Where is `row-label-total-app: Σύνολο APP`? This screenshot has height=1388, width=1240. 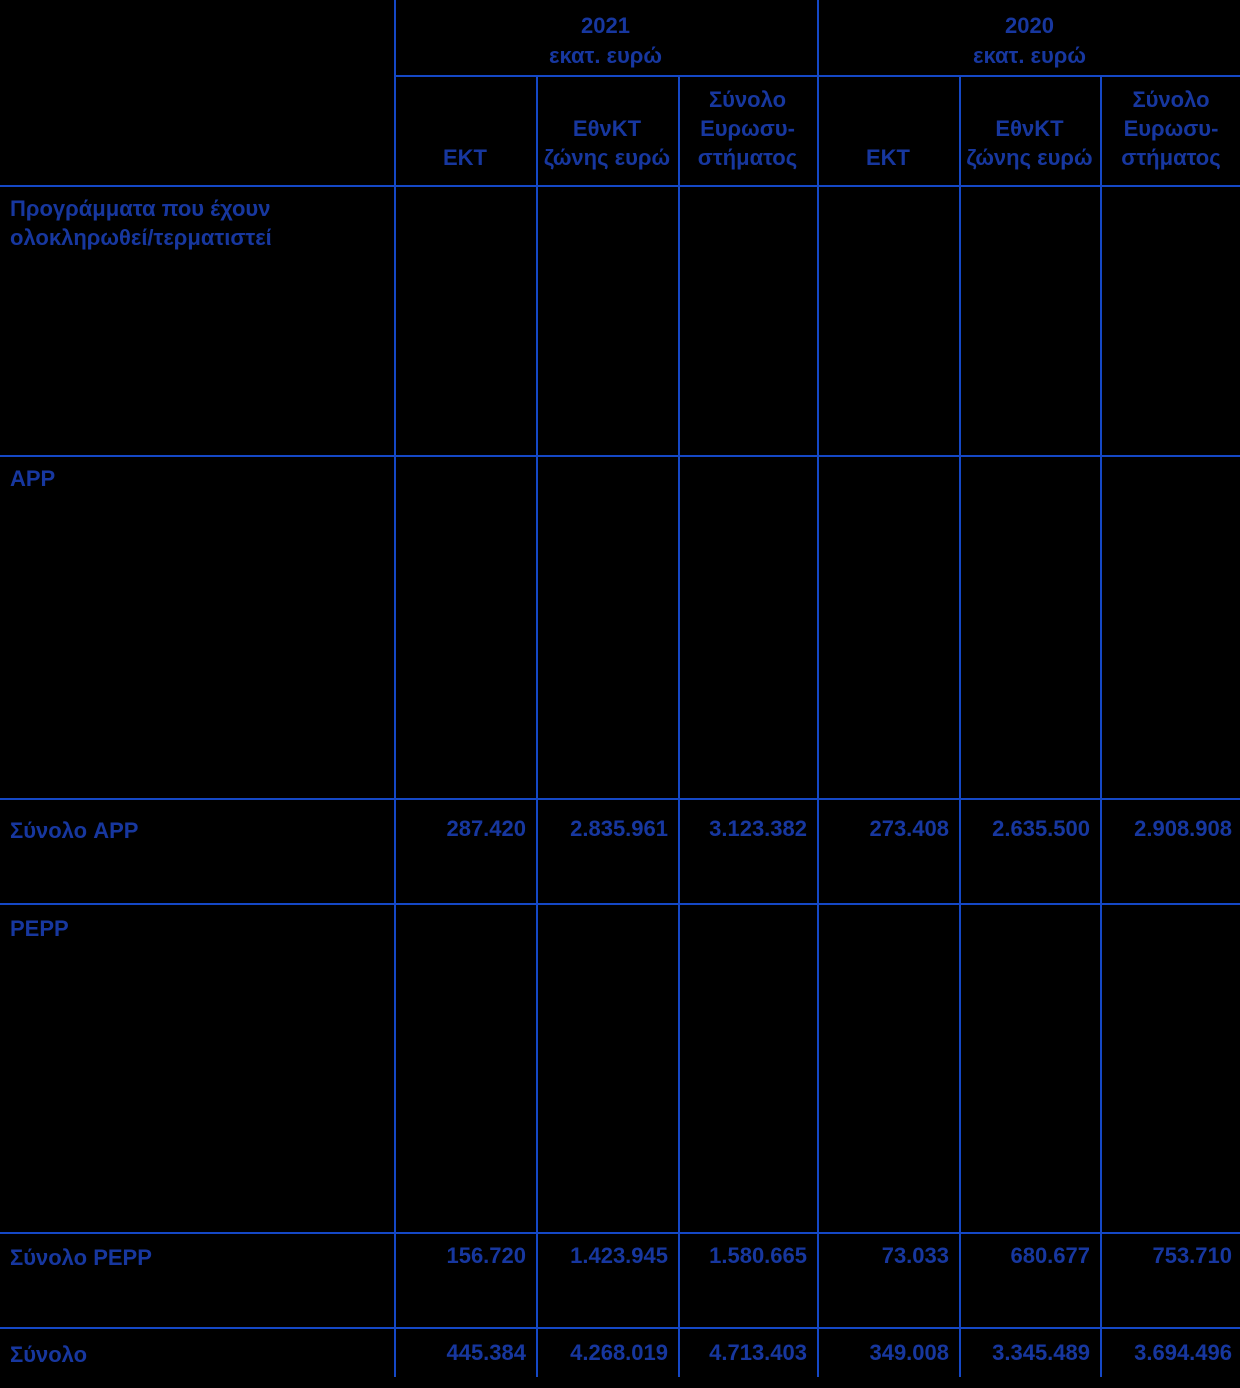
row-label-total-app: Σύνολο APP is located at coordinates (74, 830).